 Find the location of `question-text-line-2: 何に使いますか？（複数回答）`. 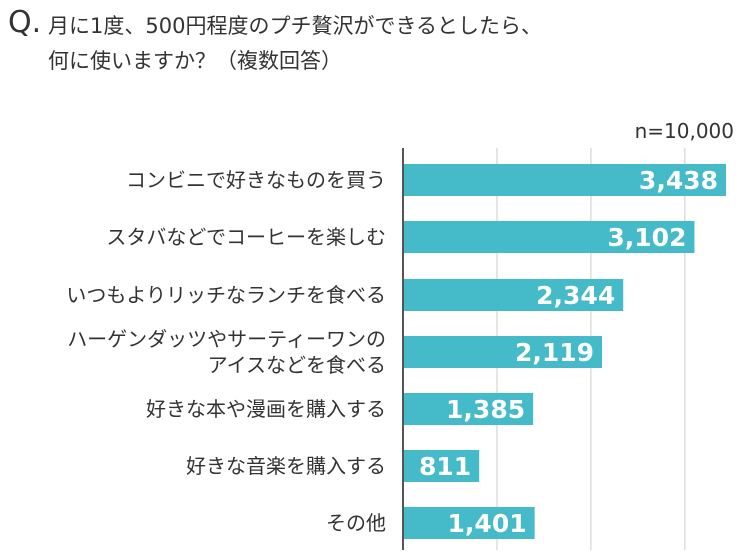

question-text-line-2: 何に使いますか？（複数回答） is located at coordinates (195, 61).